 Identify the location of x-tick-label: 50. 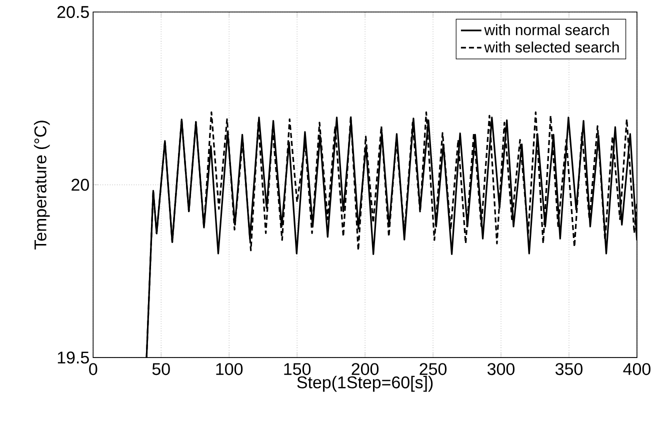
(161, 369).